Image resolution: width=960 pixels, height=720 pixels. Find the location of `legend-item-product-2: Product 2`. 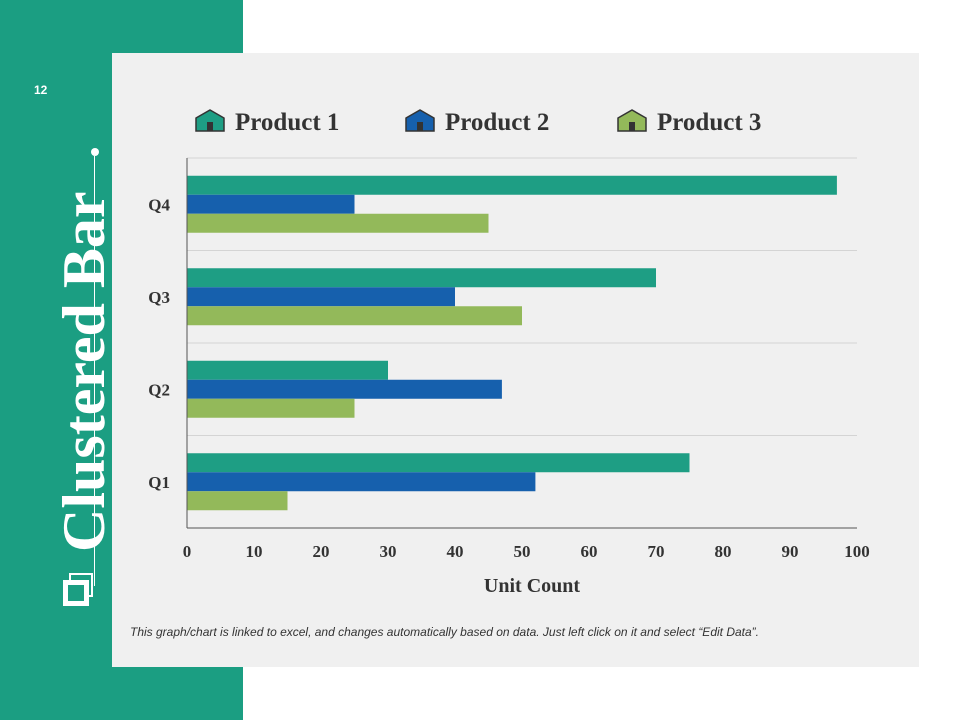

legend-item-product-2: Product 2 is located at coordinates (477, 122).